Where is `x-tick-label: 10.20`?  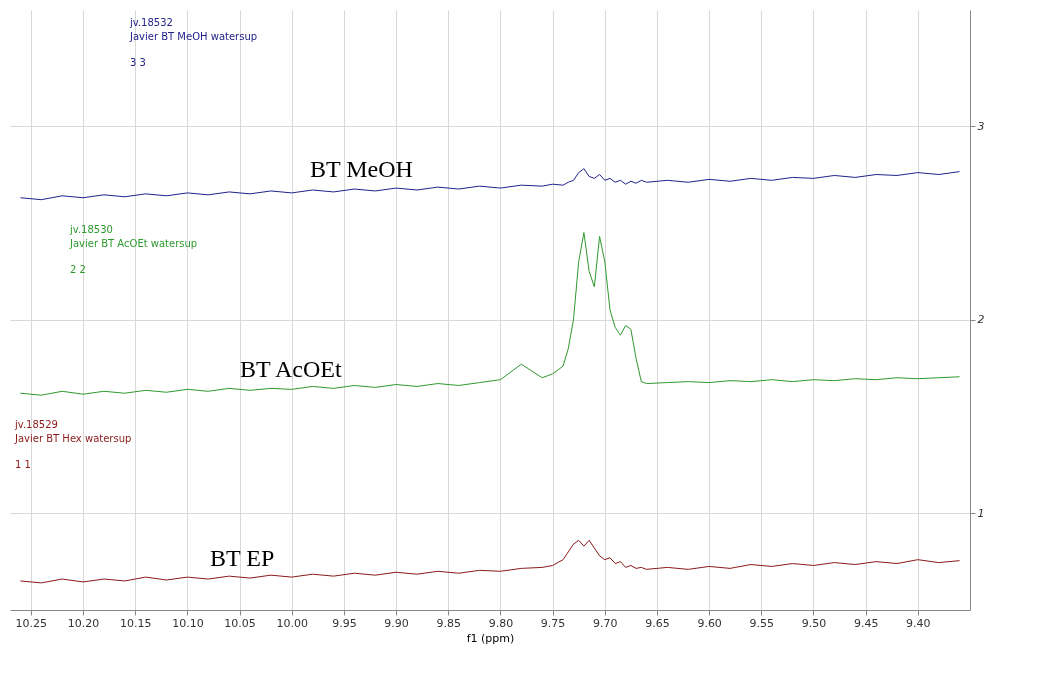
x-tick-label: 10.20 is located at coordinates (83, 623).